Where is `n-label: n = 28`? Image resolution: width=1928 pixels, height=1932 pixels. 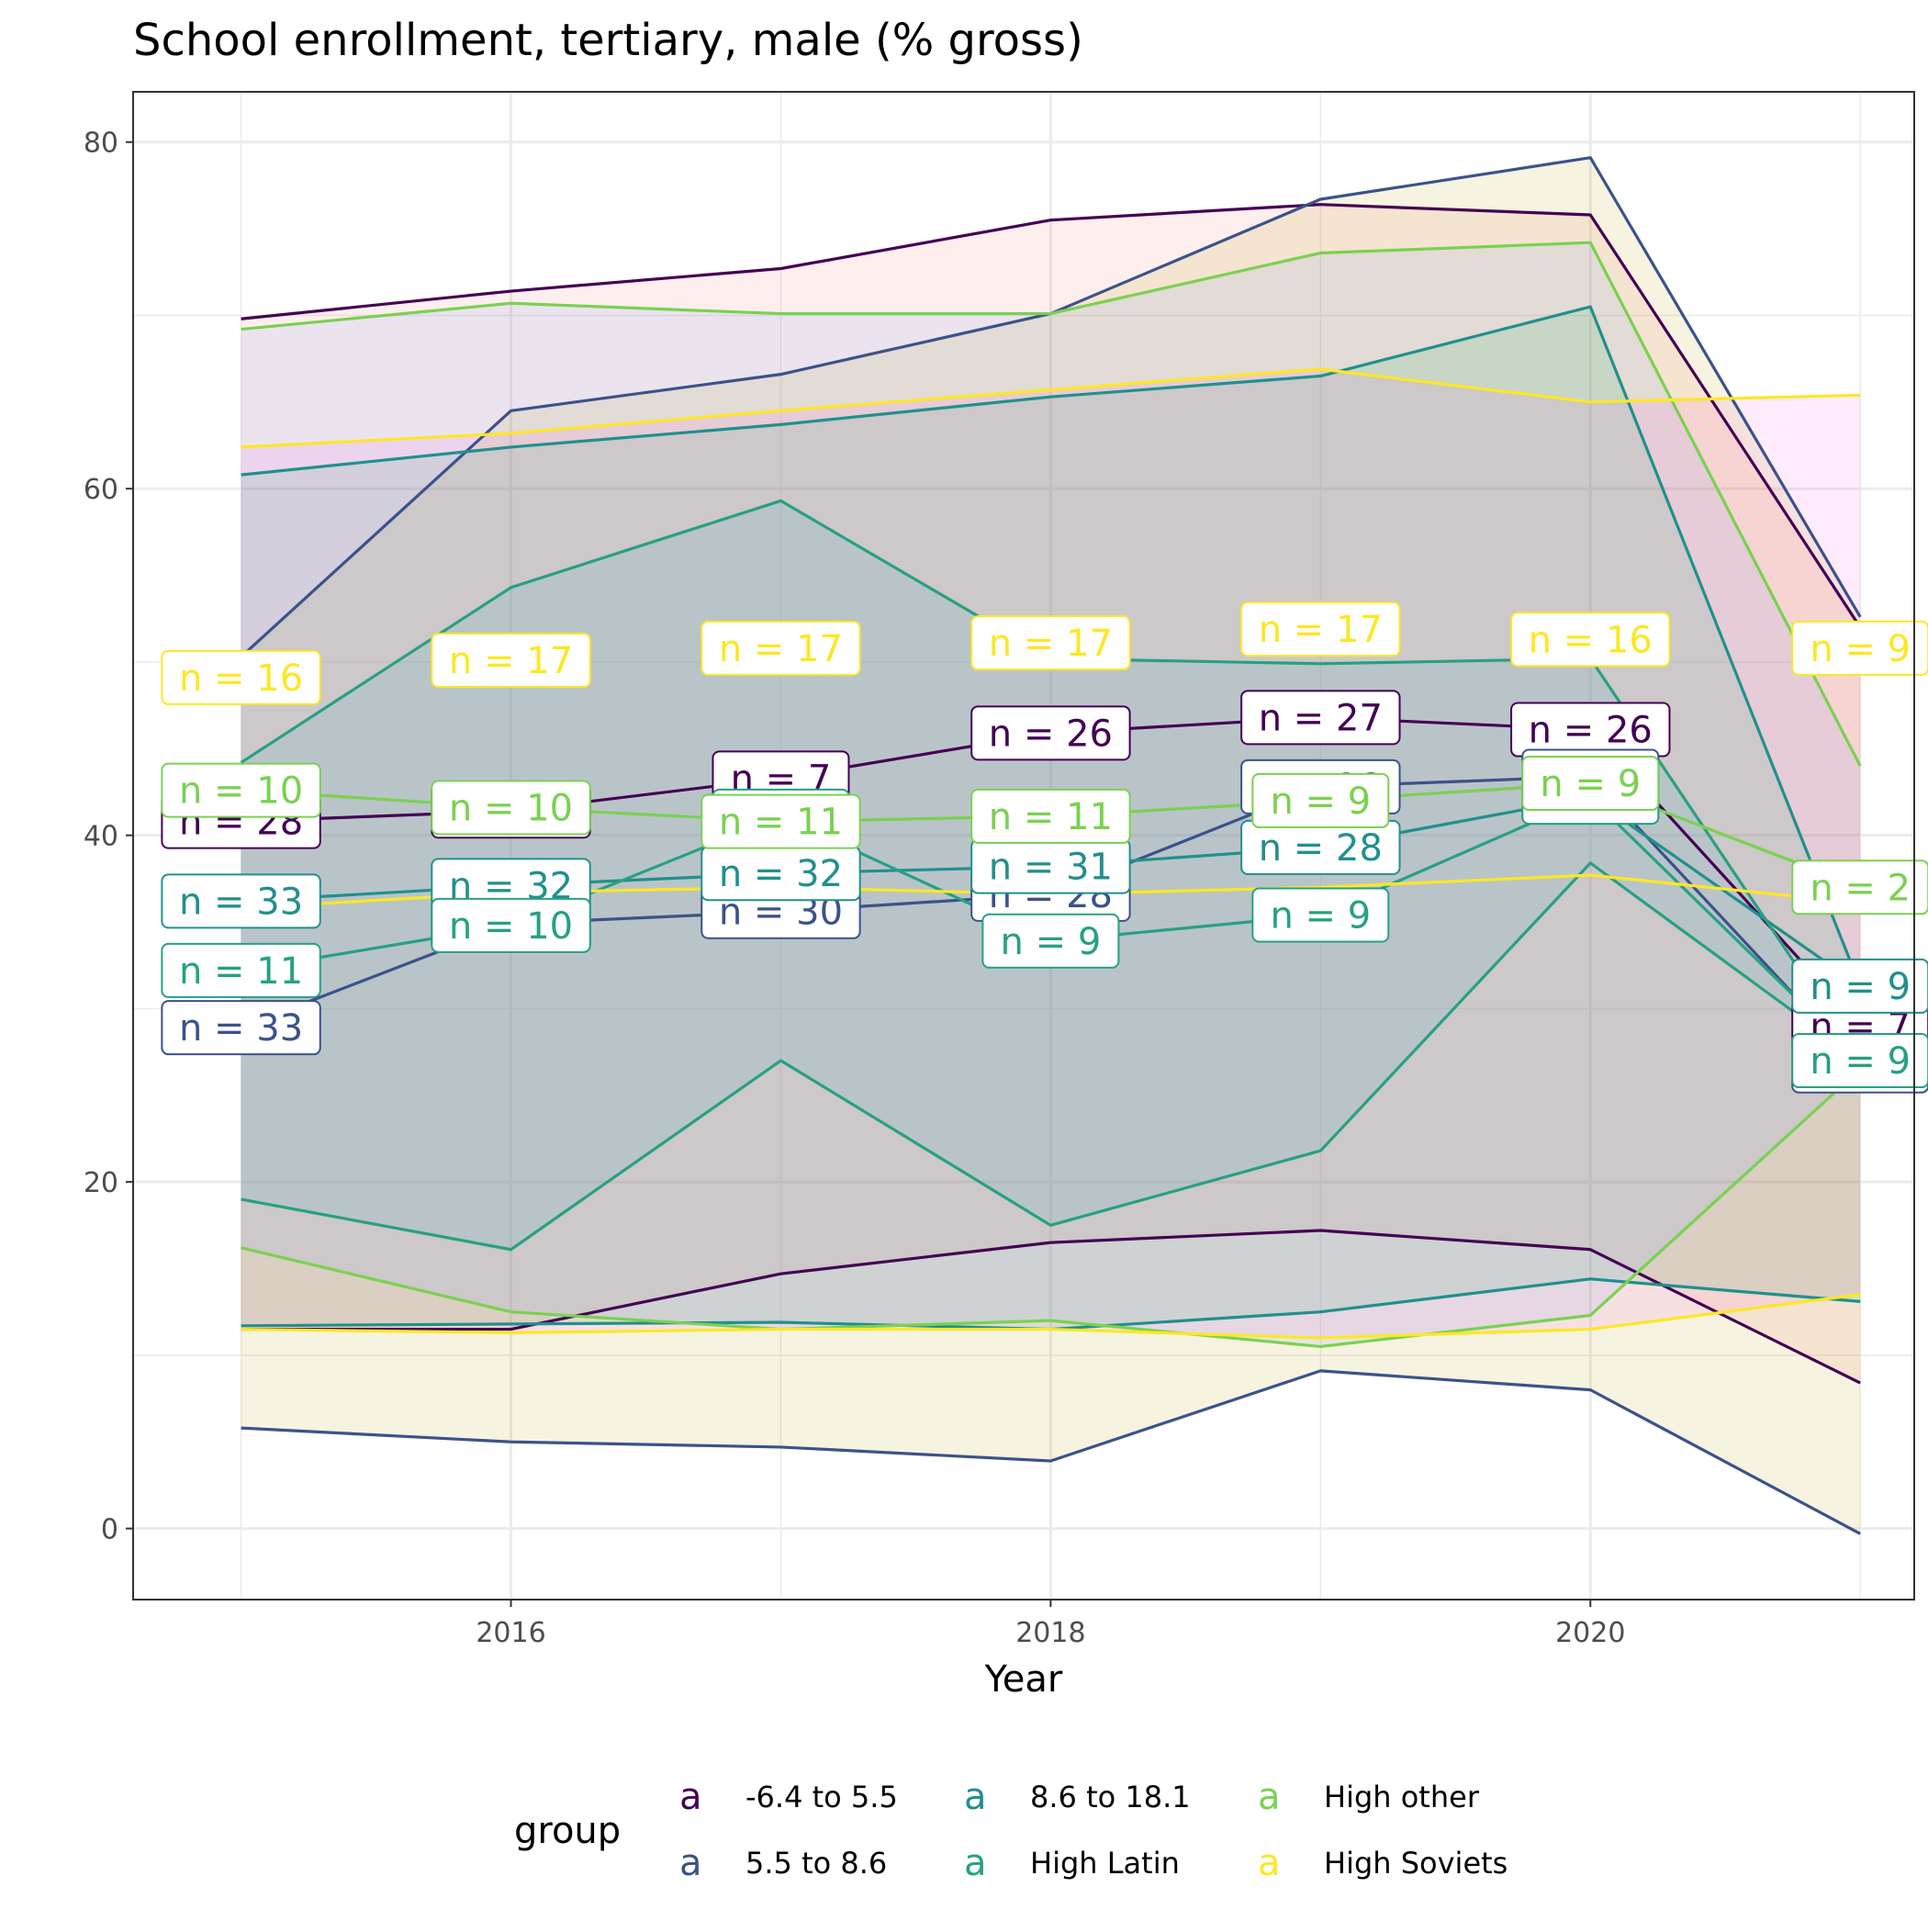 n-label: n = 28 is located at coordinates (1320, 847).